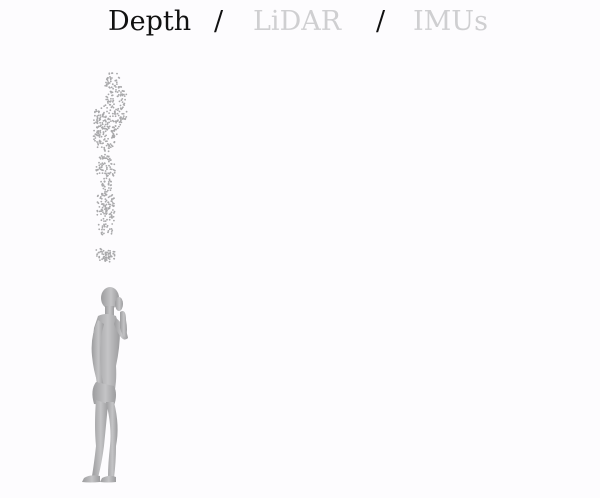 The height and width of the screenshot is (498, 600). I want to click on mode-imus-tab: IMUs, so click(450, 21).